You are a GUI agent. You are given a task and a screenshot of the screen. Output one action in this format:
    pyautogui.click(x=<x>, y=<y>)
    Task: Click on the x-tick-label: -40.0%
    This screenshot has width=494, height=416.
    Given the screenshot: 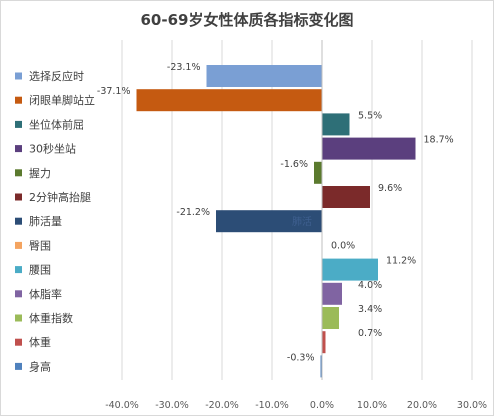 What is the action you would take?
    pyautogui.click(x=122, y=405)
    